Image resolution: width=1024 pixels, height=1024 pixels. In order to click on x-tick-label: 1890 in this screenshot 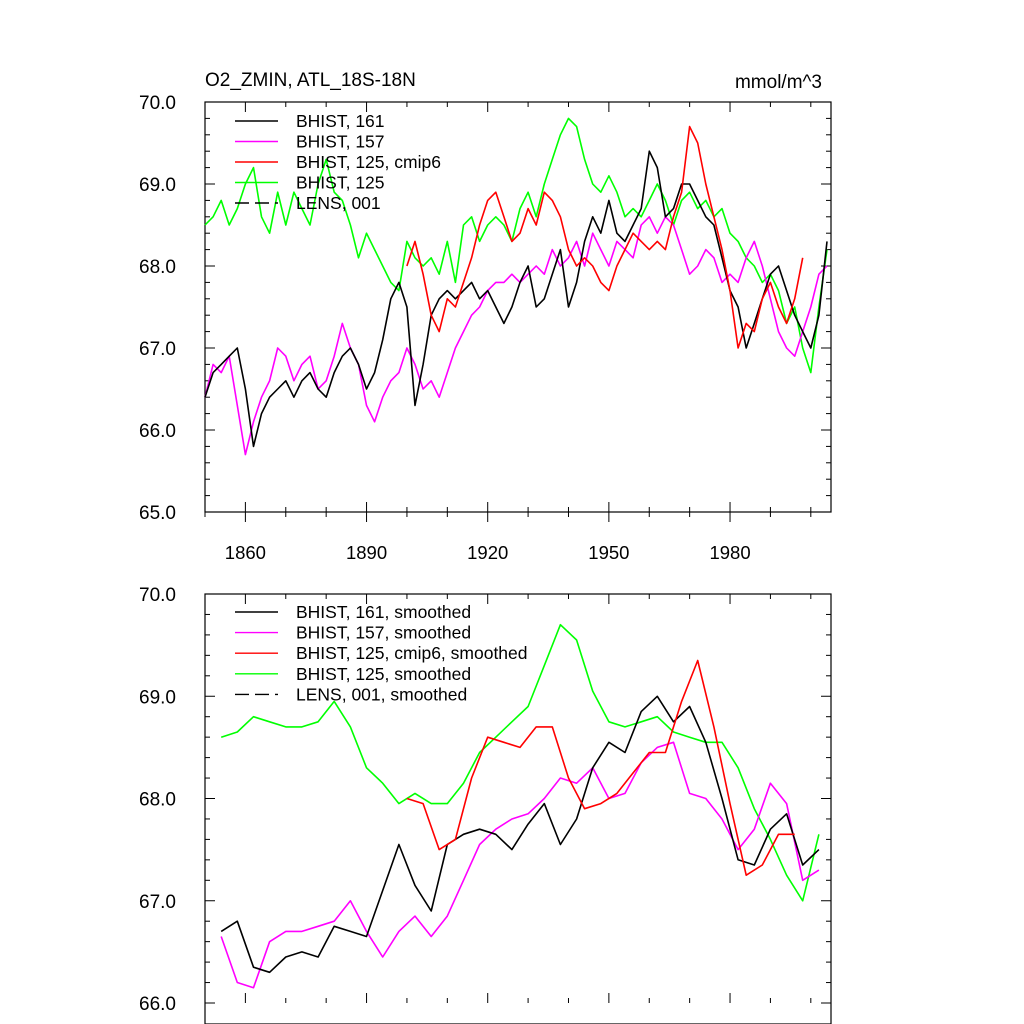, I will do `click(366, 552)`.